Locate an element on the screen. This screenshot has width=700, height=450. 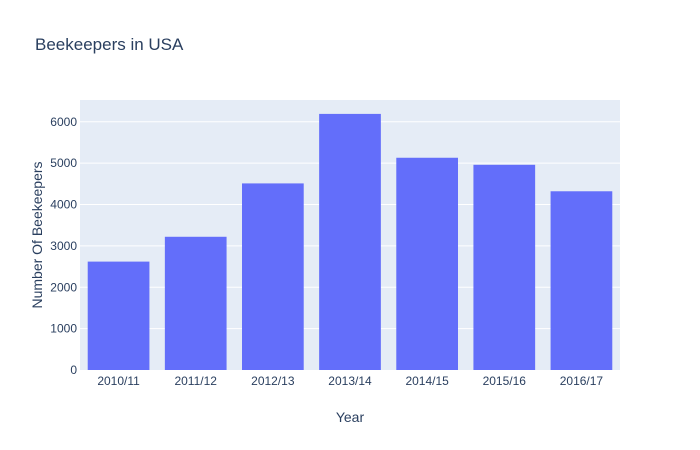
x-tick-label: 2014/15 is located at coordinates (427, 381).